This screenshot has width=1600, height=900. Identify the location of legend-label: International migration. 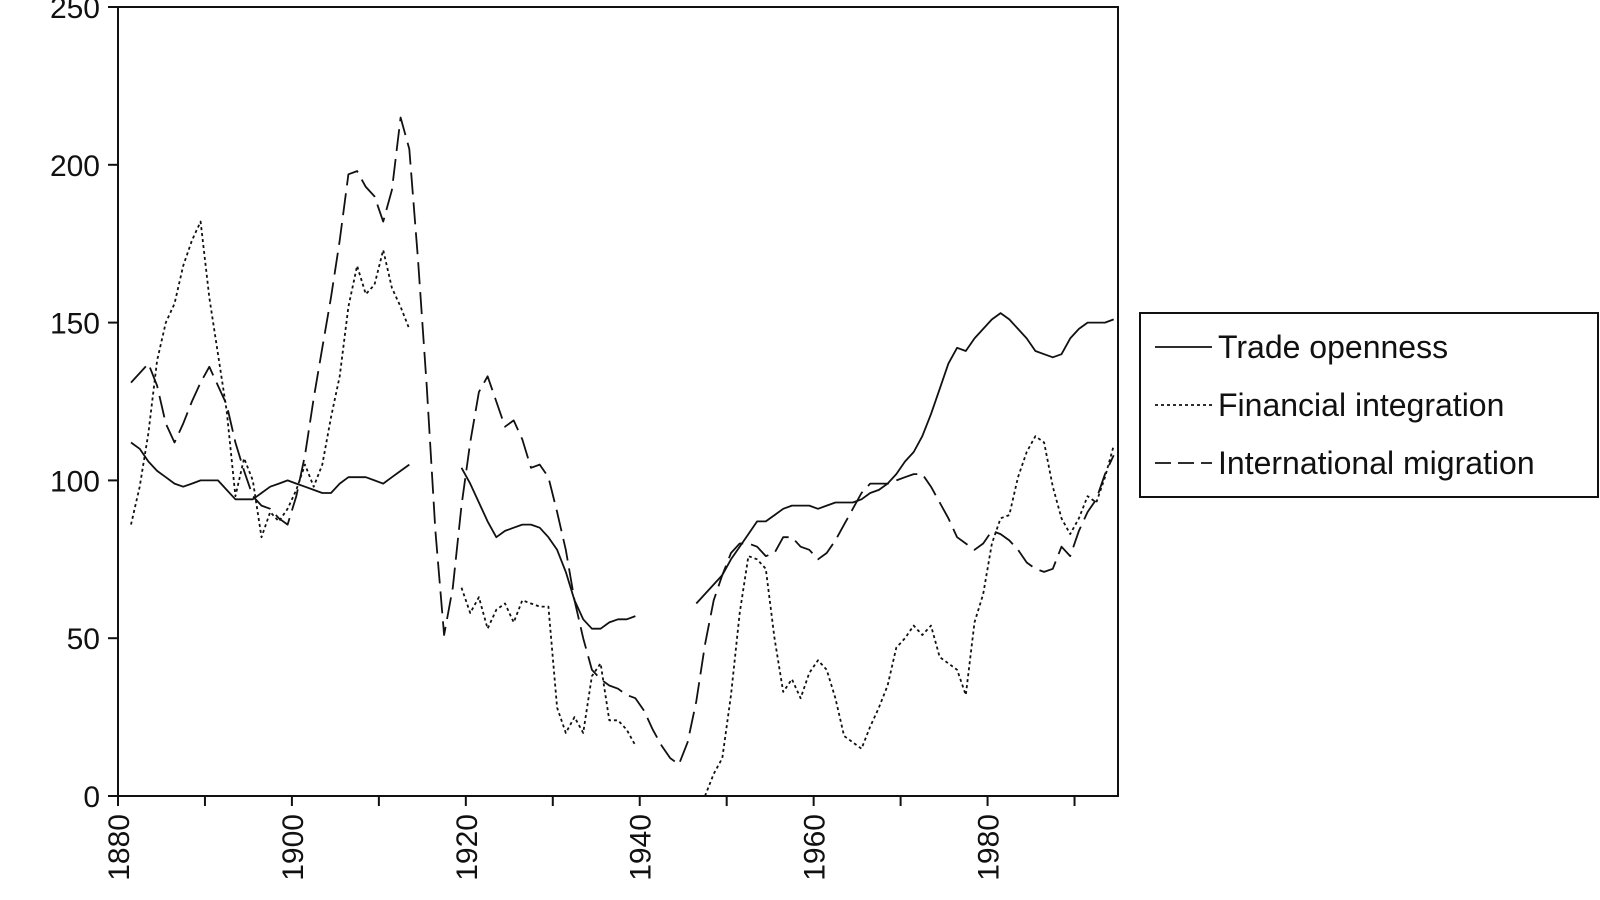
(1376, 463).